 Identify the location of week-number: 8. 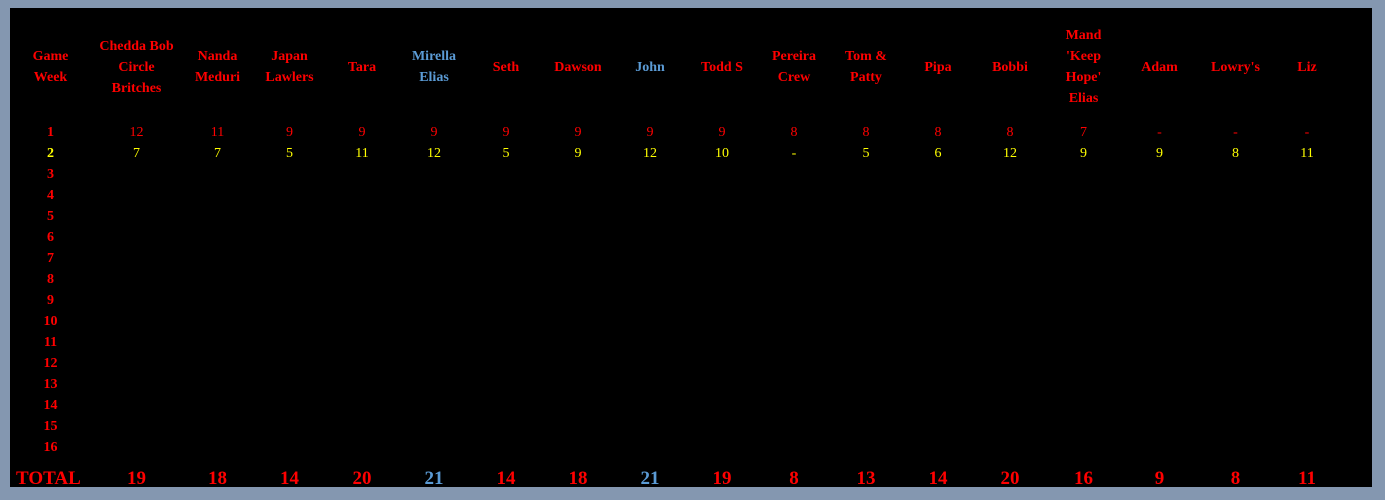
(50, 279).